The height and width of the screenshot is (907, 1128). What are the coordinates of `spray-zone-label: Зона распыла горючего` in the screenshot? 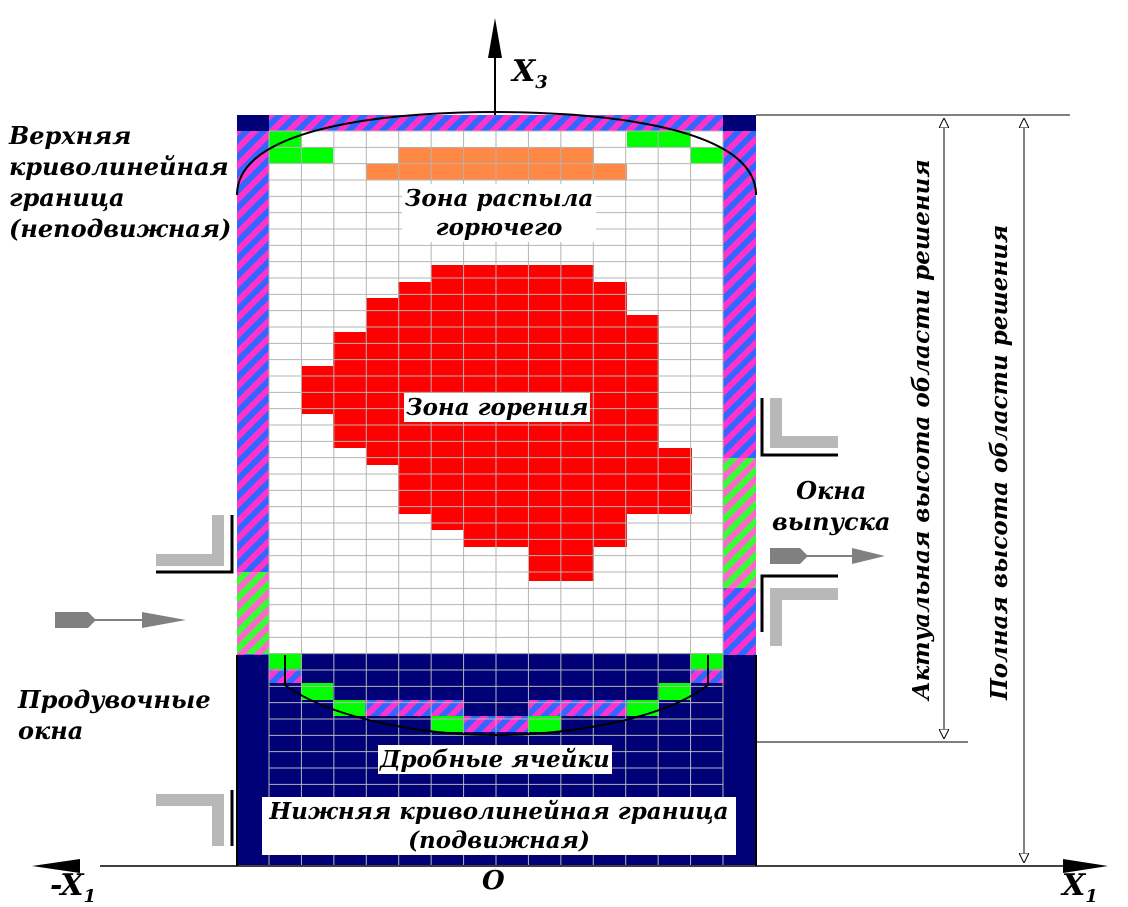 It's located at (499, 213).